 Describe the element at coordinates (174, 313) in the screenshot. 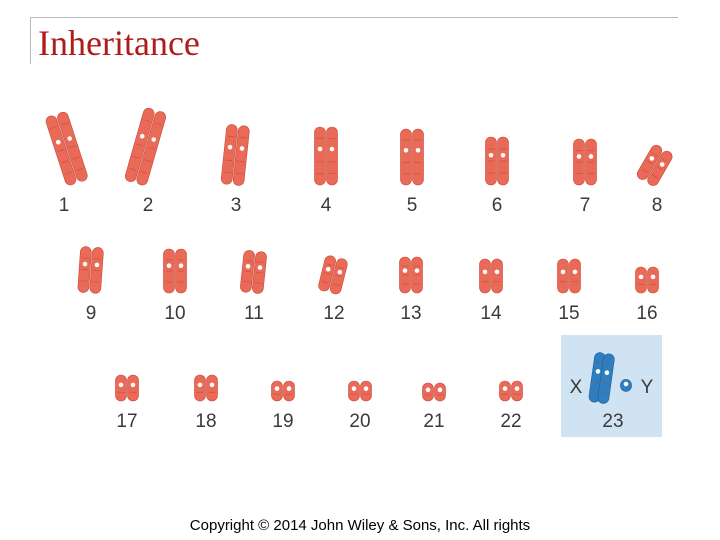

I see `chromosome-label-10: 10` at that location.